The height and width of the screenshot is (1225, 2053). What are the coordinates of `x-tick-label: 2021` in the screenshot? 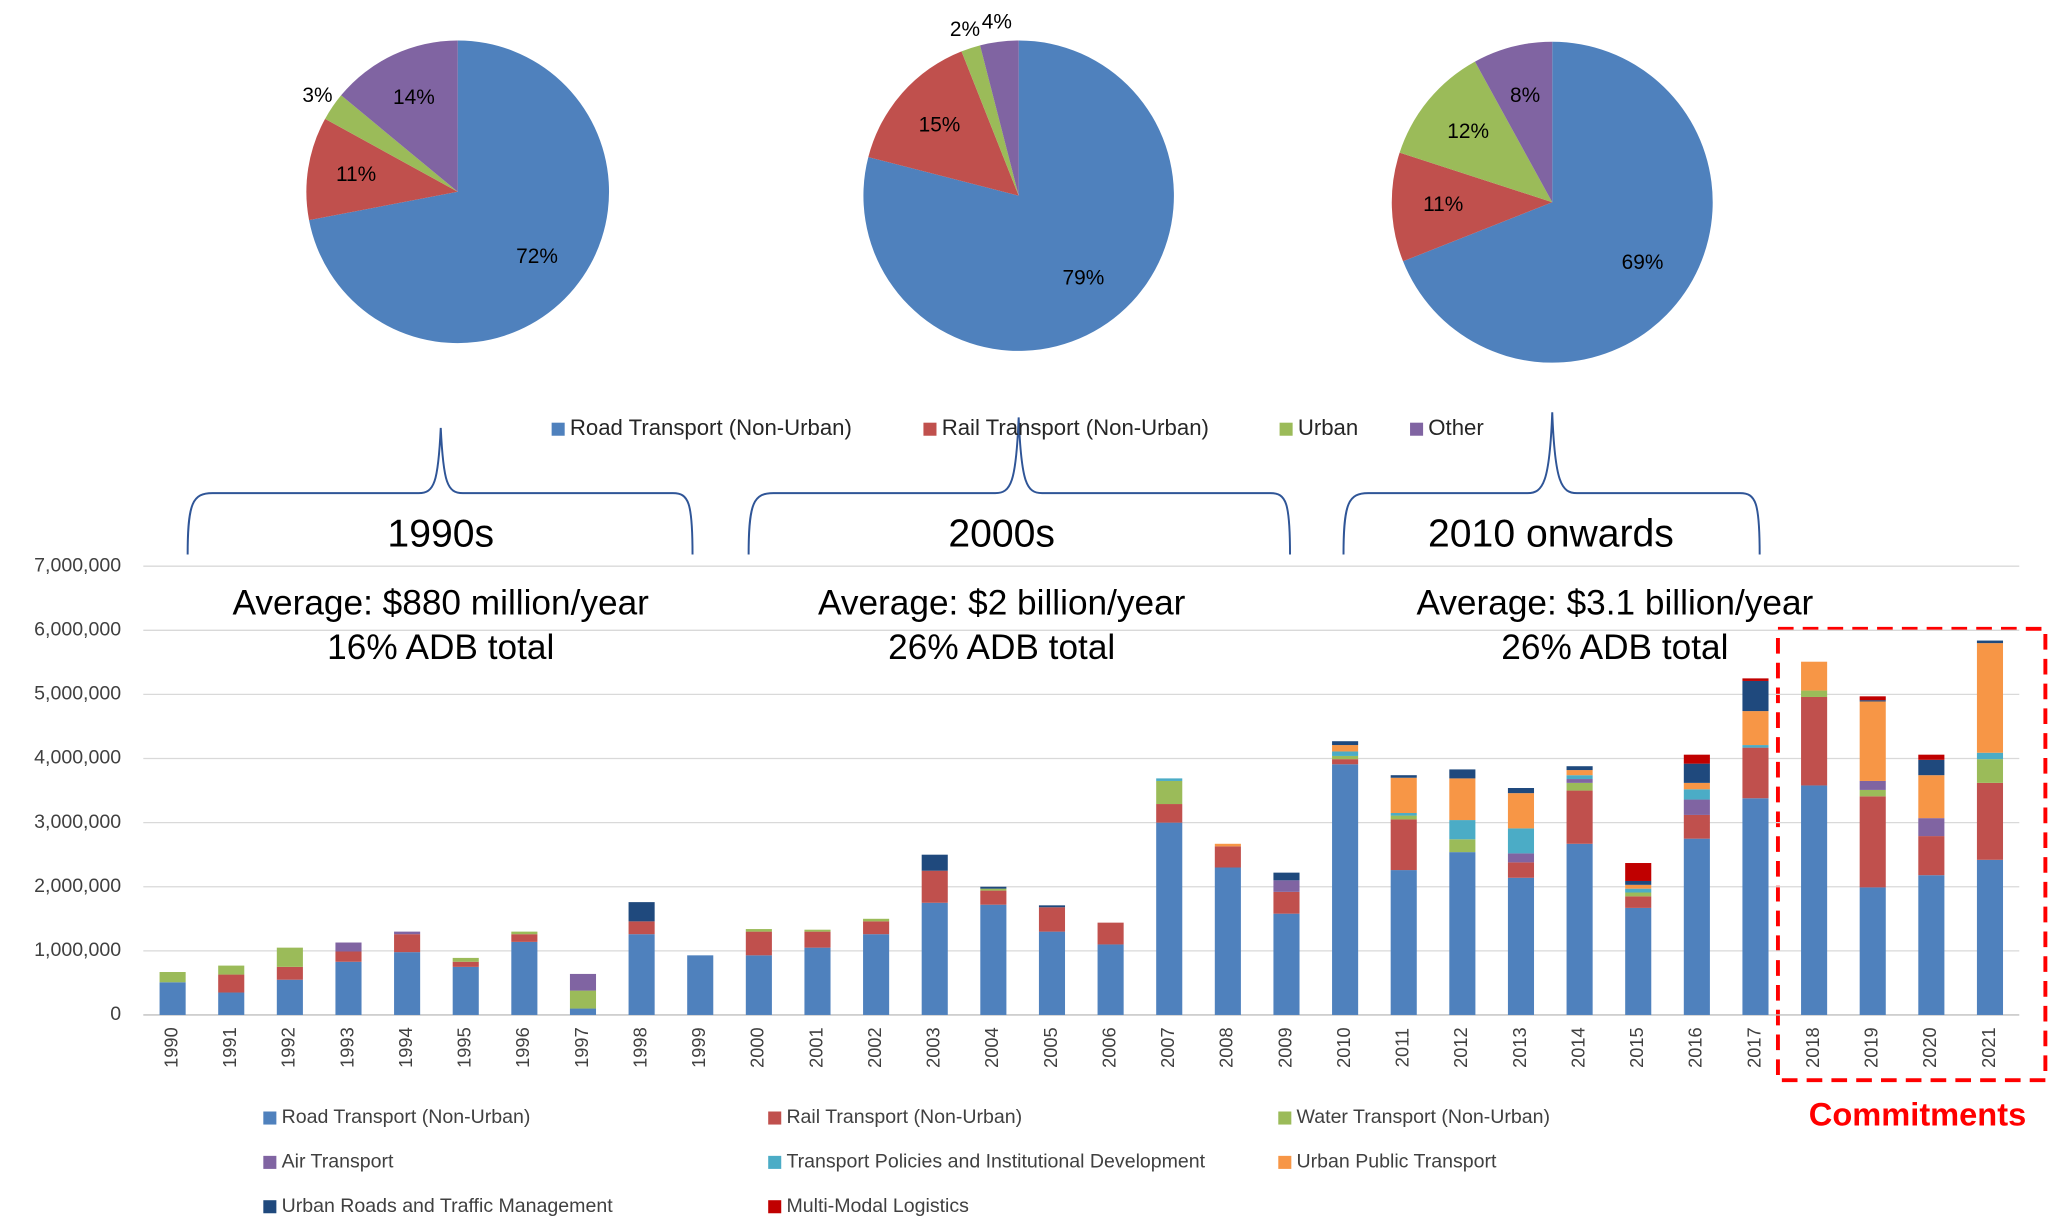 It's located at (1988, 1047).